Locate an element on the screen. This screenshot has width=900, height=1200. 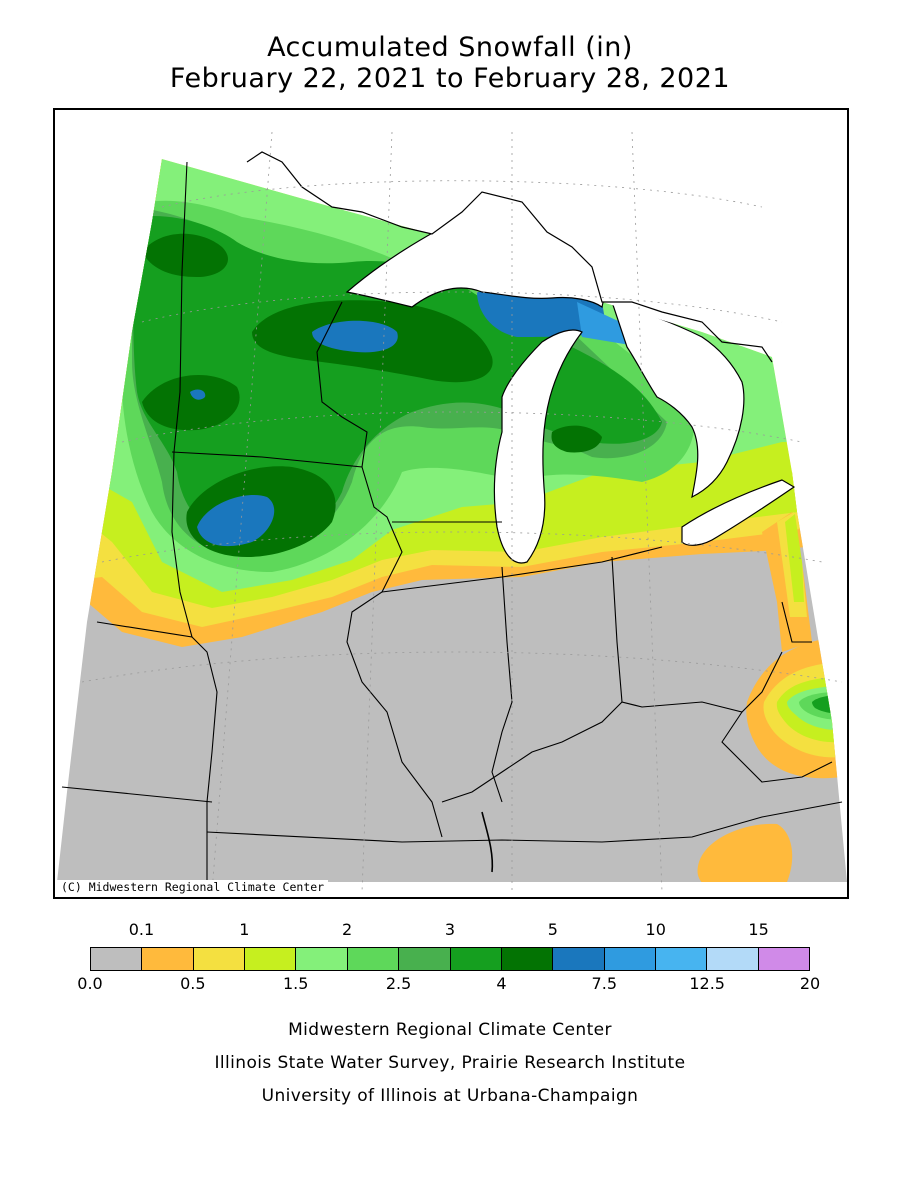
lake-huron is located at coordinates (678, 400).